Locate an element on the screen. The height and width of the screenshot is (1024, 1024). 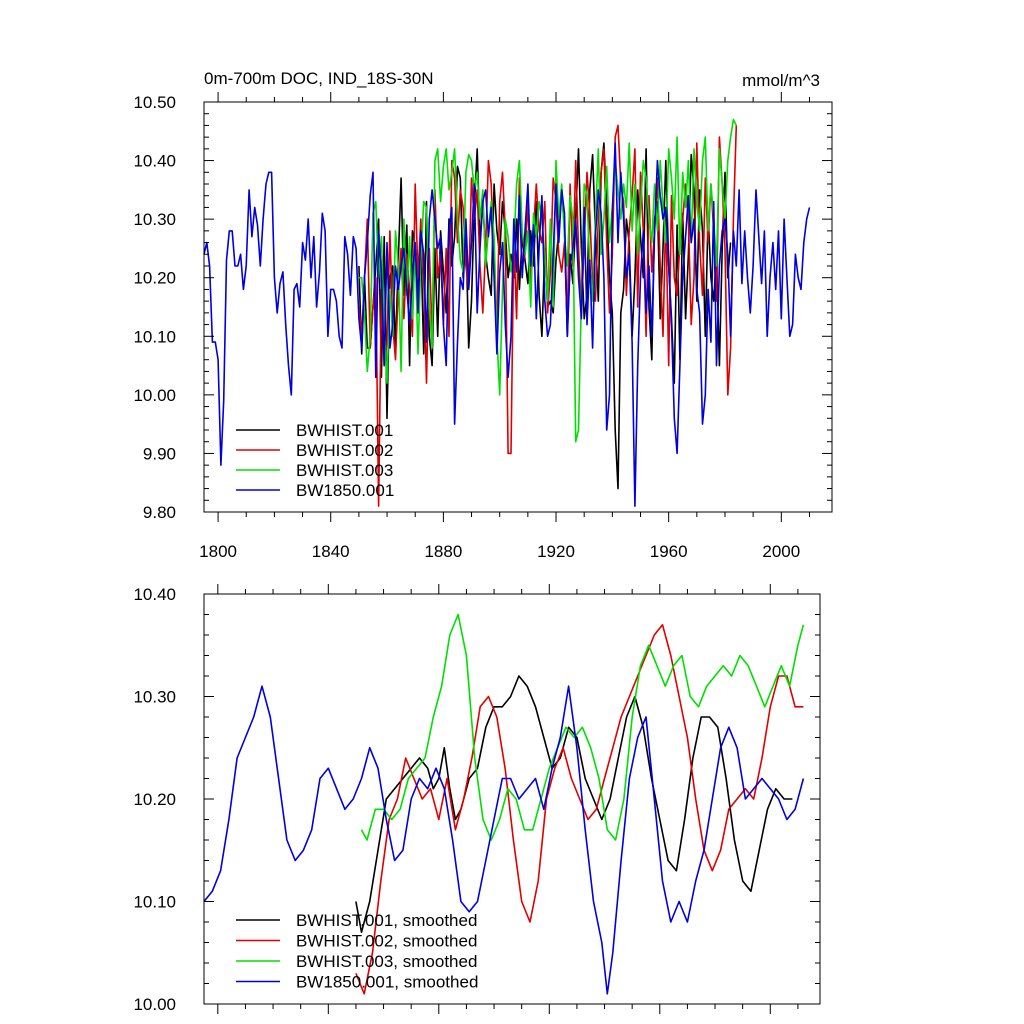
legend-label: BWHIST.002, smoothed is located at coordinates (386, 941).